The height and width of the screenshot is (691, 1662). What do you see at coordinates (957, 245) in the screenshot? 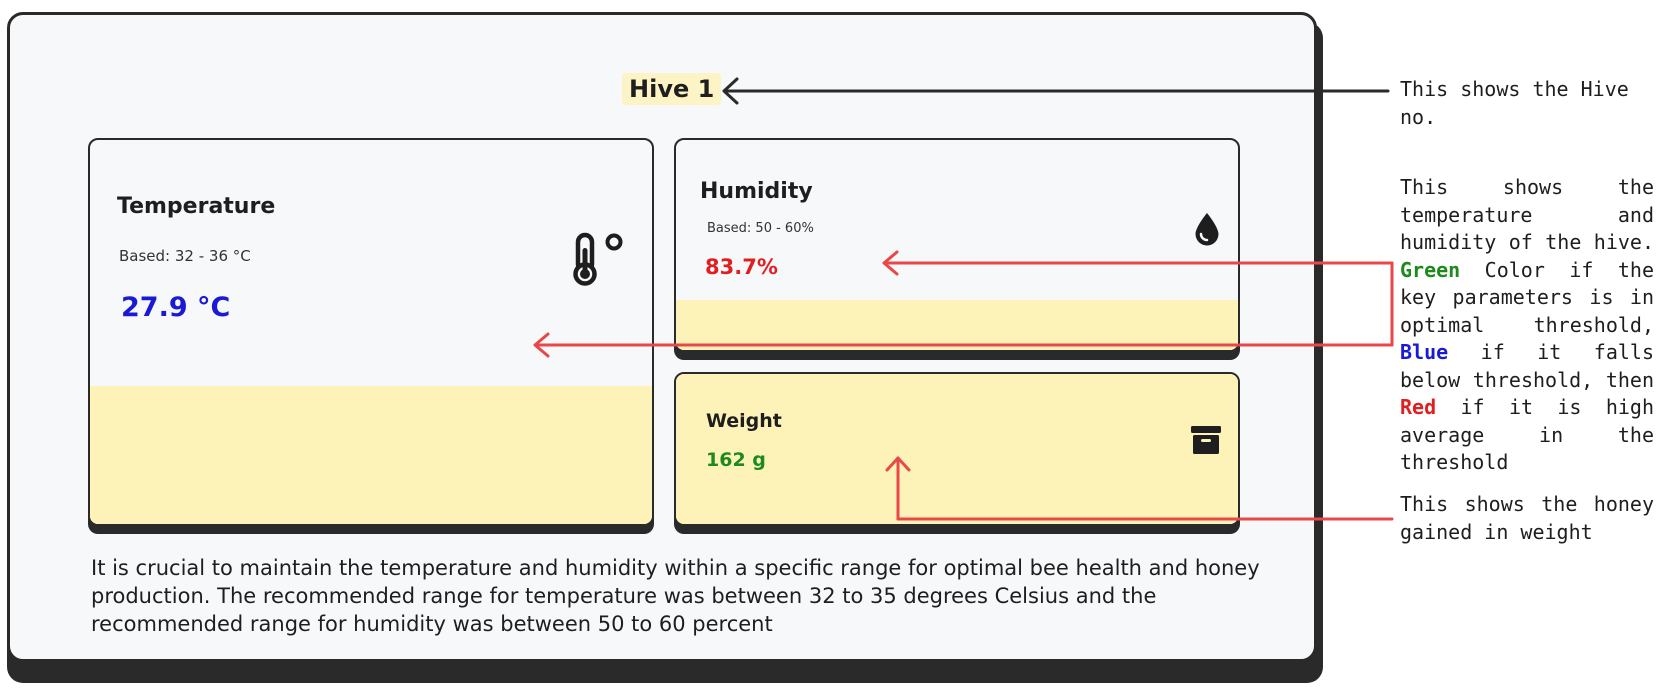
I see `humidity-card: Humidity Based: 50 - 60% 83.7%` at bounding box center [957, 245].